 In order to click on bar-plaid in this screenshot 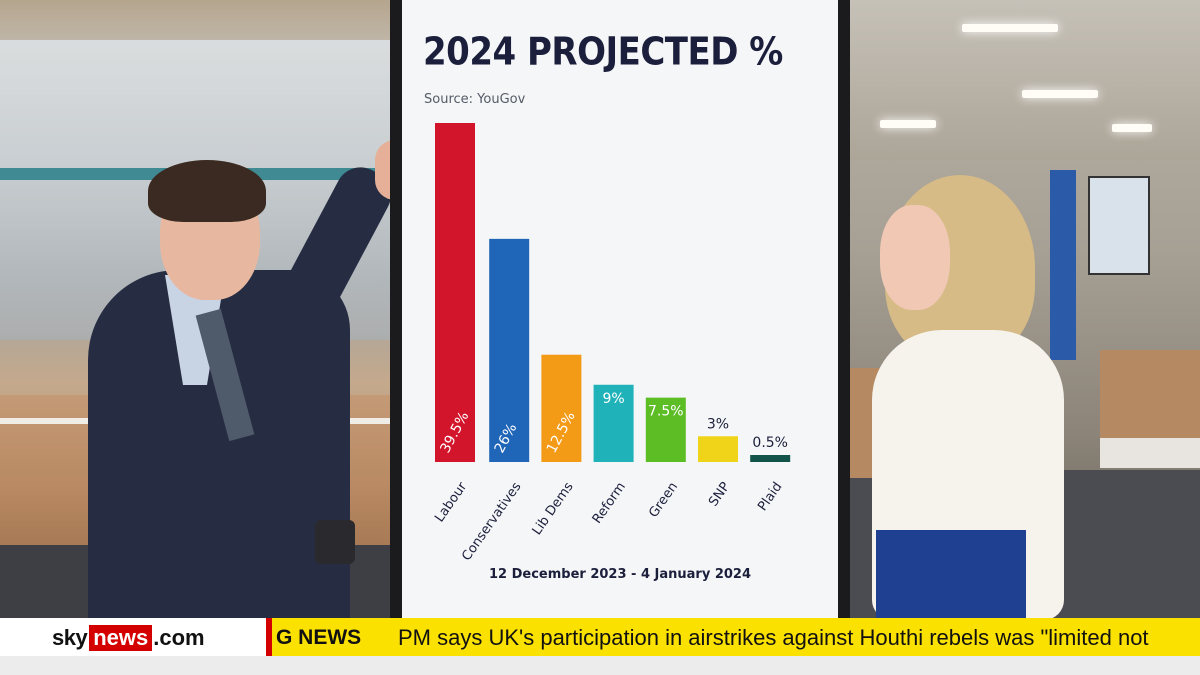, I will do `click(770, 458)`.